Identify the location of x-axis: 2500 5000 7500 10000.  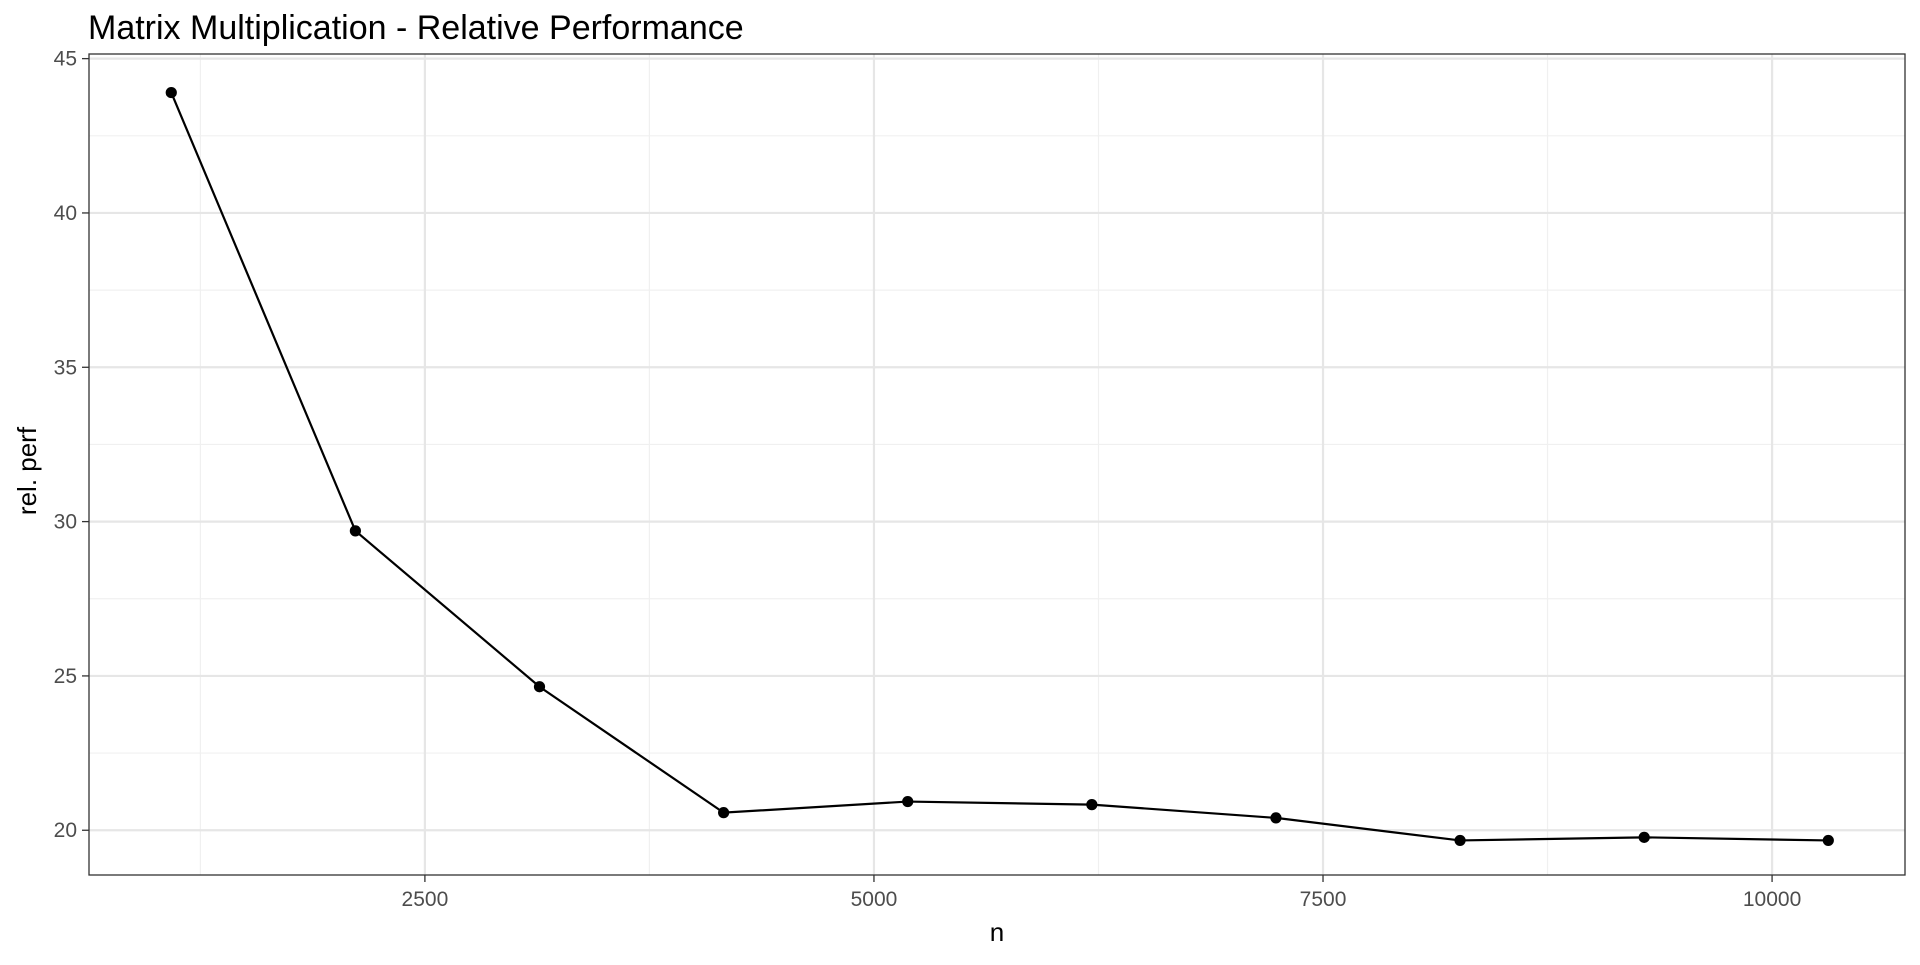
(1101, 893).